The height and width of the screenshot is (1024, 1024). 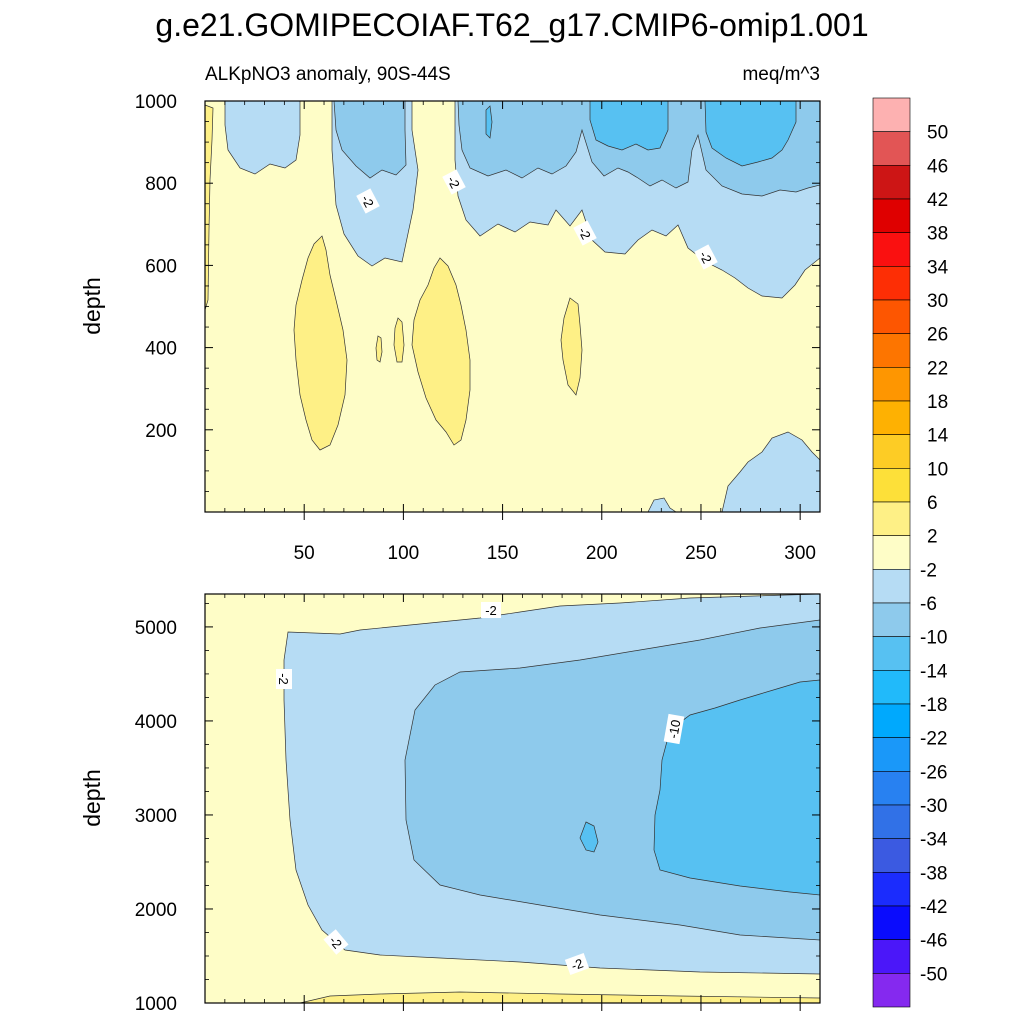 I want to click on colorbar-label: -6, so click(x=928, y=604).